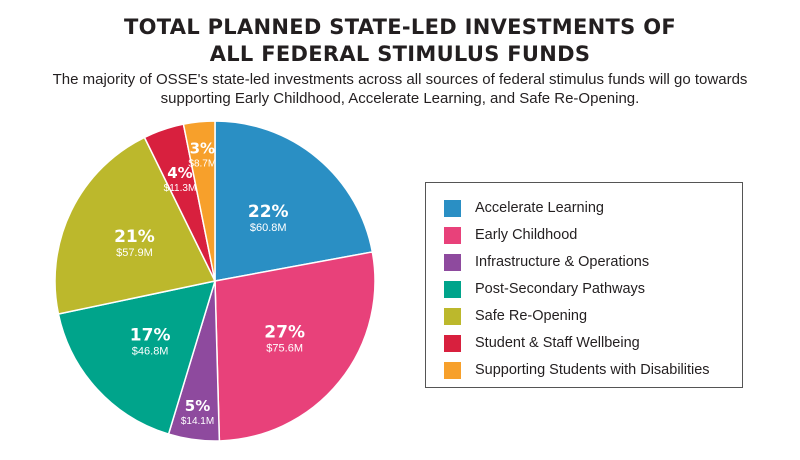 The height and width of the screenshot is (460, 800). I want to click on legend-item: Accelerate Learning, so click(524, 208).